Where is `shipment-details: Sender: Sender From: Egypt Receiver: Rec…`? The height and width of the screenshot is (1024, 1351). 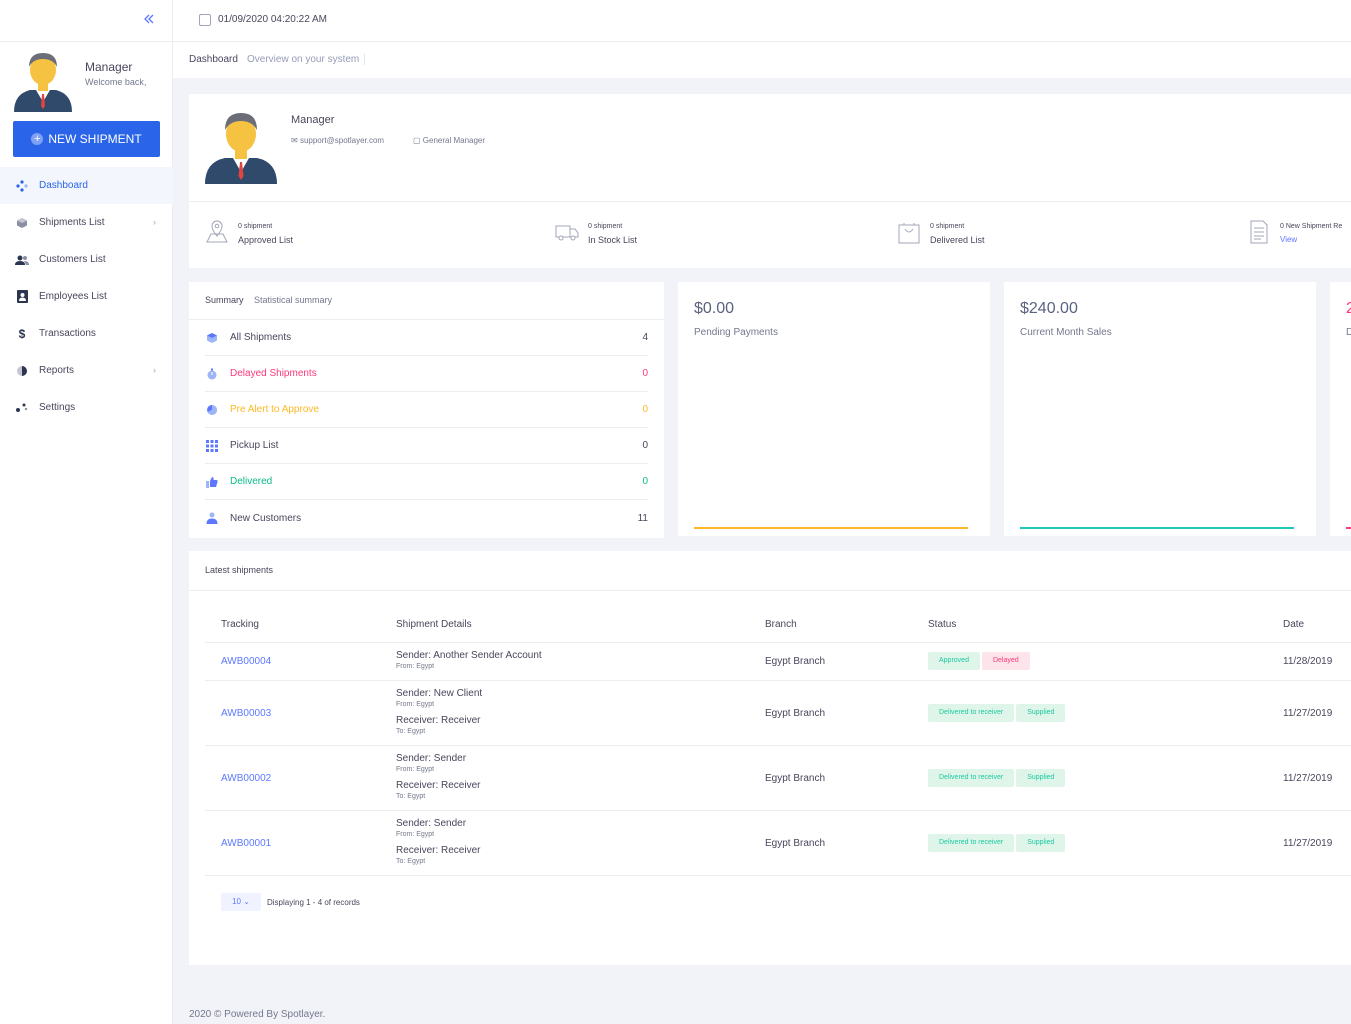
shipment-details: Sender: Sender From: Egypt Receiver: Rec… is located at coordinates (438, 845).